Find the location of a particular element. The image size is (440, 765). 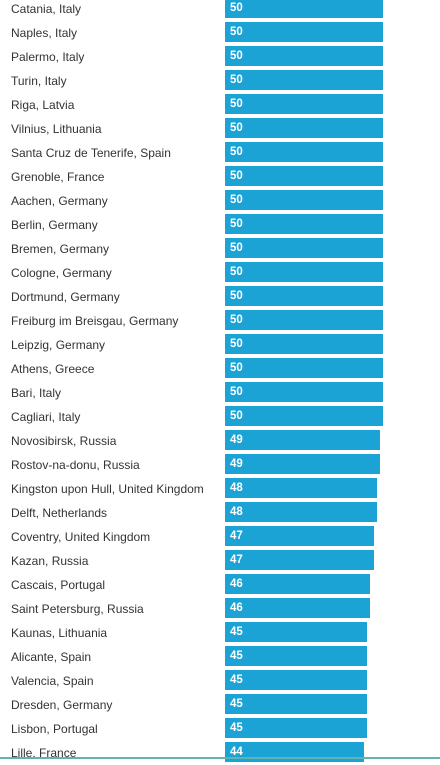

category-label: Lisbon, Portugal is located at coordinates (54, 729).